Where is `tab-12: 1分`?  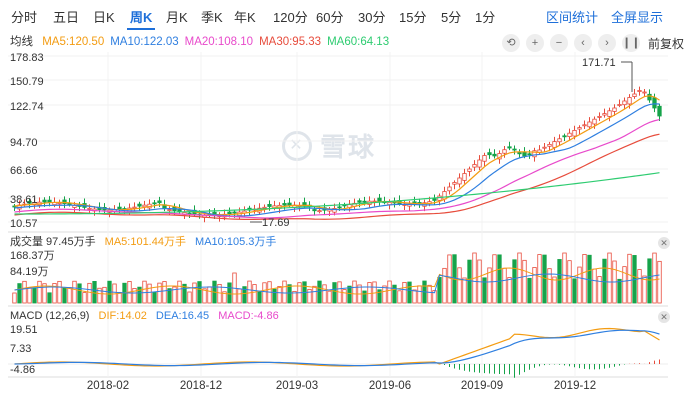 tab-12: 1分 is located at coordinates (485, 17).